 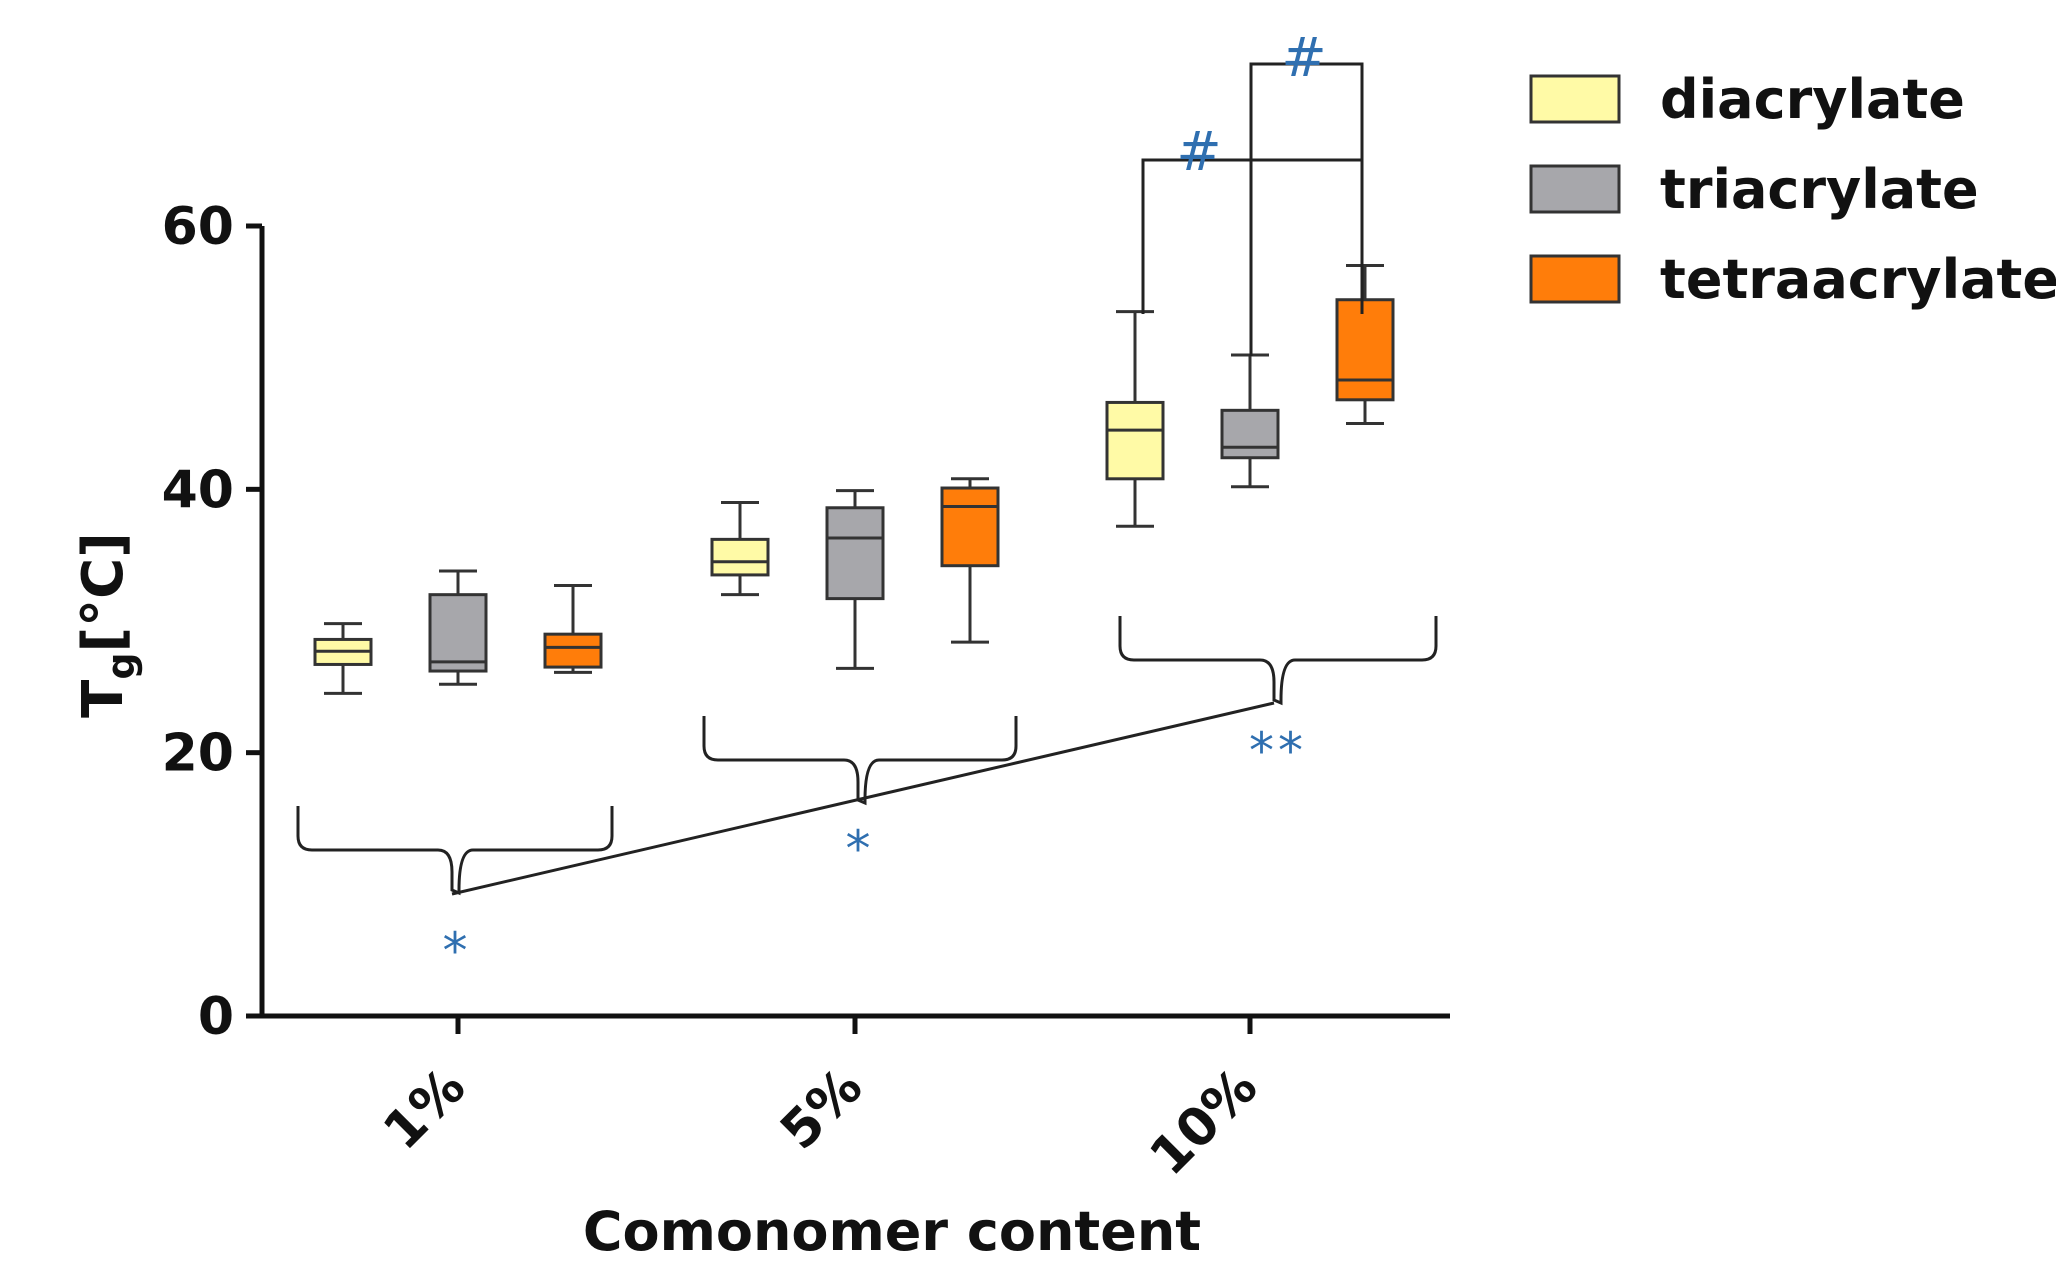 I want to click on legend-swatch-triacrylate, so click(x=1575, y=189).